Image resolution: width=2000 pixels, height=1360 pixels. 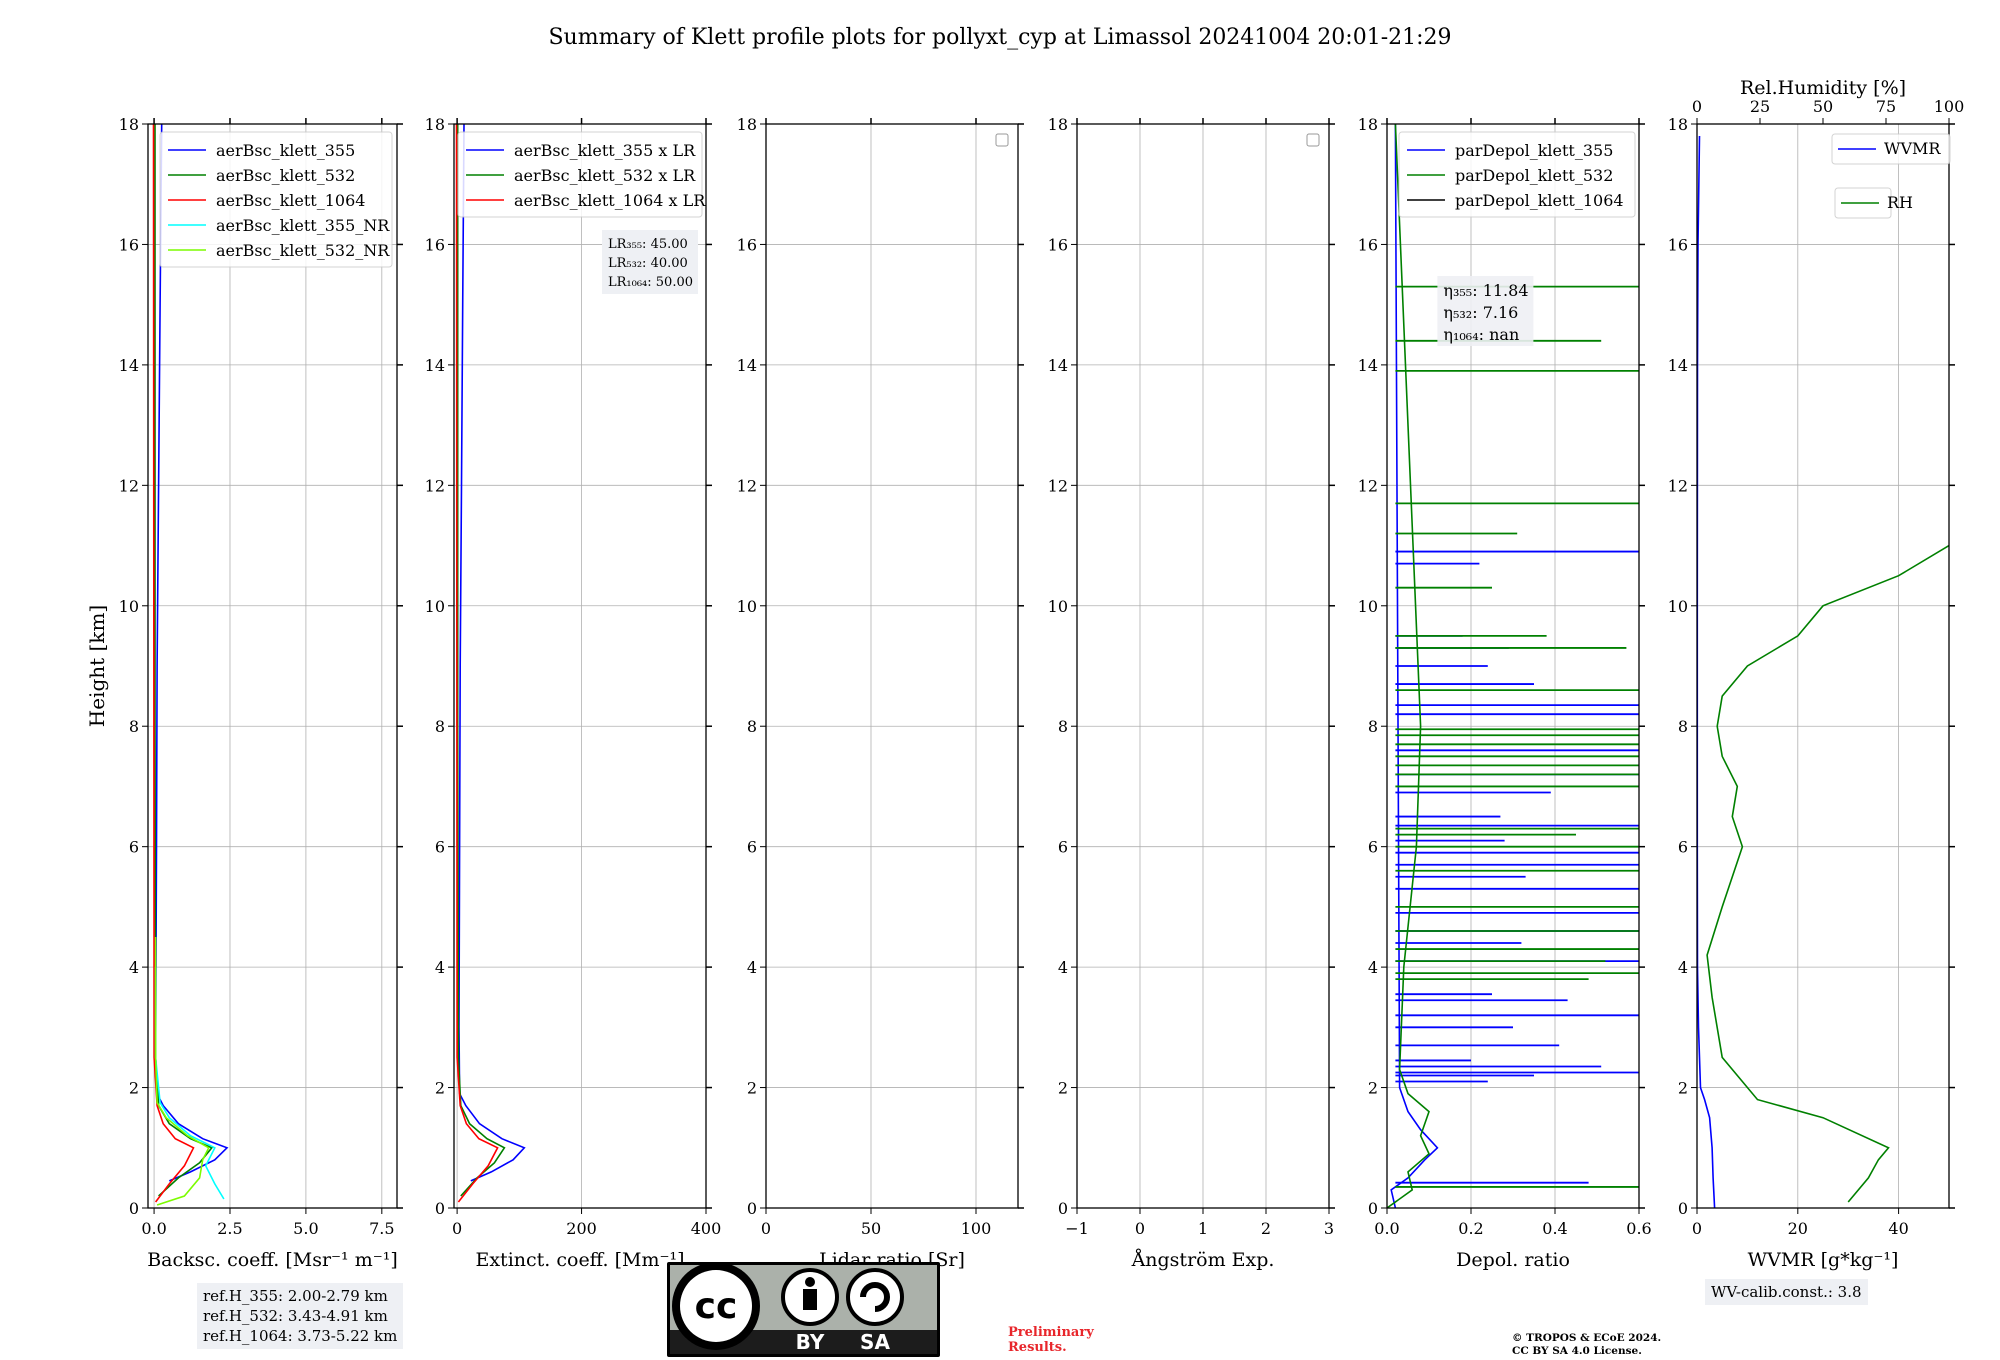 What do you see at coordinates (97, 666) in the screenshot?
I see `y-axis-label: Height [km]` at bounding box center [97, 666].